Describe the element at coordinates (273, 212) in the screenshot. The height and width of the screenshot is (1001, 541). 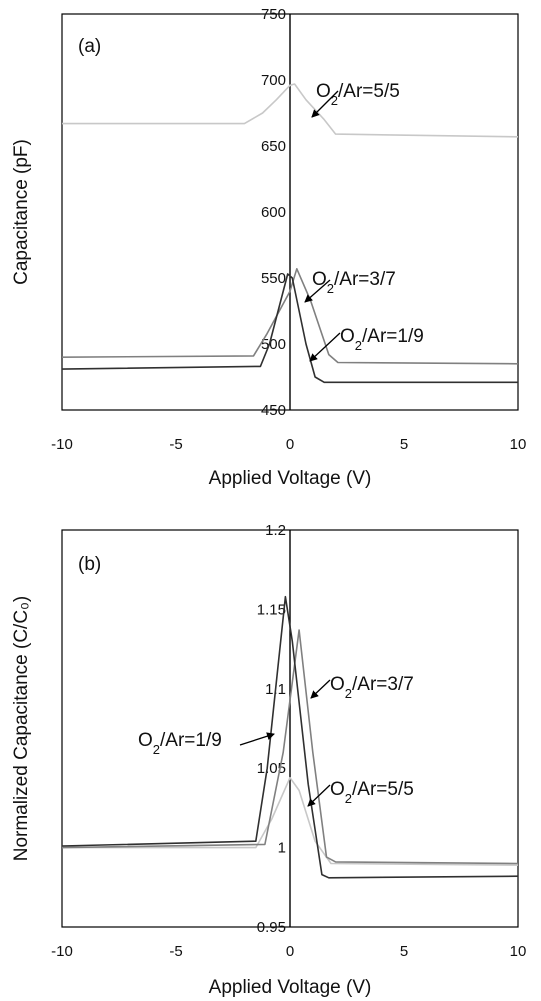
I see `y-tick-label: 600` at that location.